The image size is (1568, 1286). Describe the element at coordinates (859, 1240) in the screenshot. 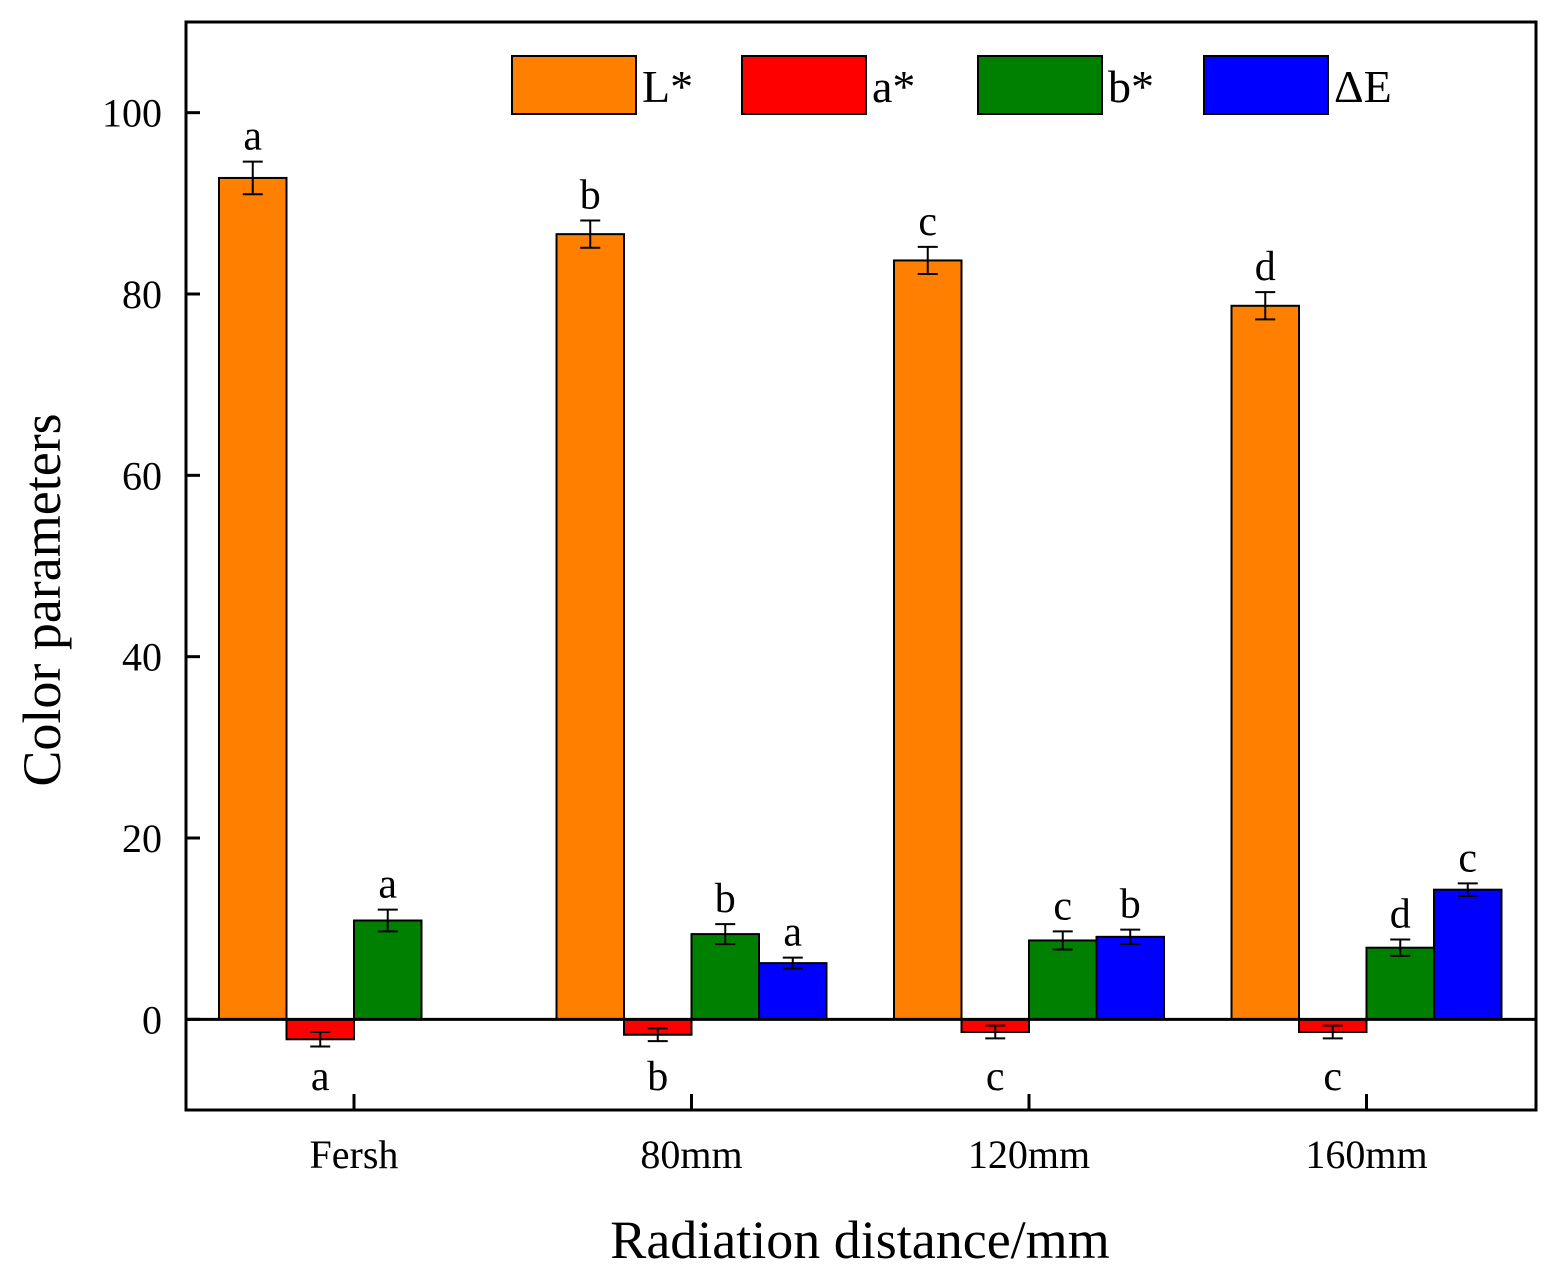

I see `x-axis-title: Radiation distance/mm` at that location.